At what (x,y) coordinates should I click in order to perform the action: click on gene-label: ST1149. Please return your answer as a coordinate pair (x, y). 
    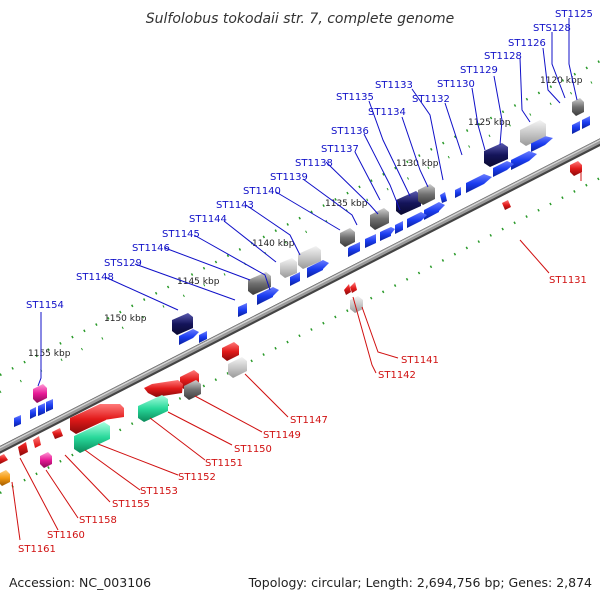
    Looking at the image, I should click on (282, 435).